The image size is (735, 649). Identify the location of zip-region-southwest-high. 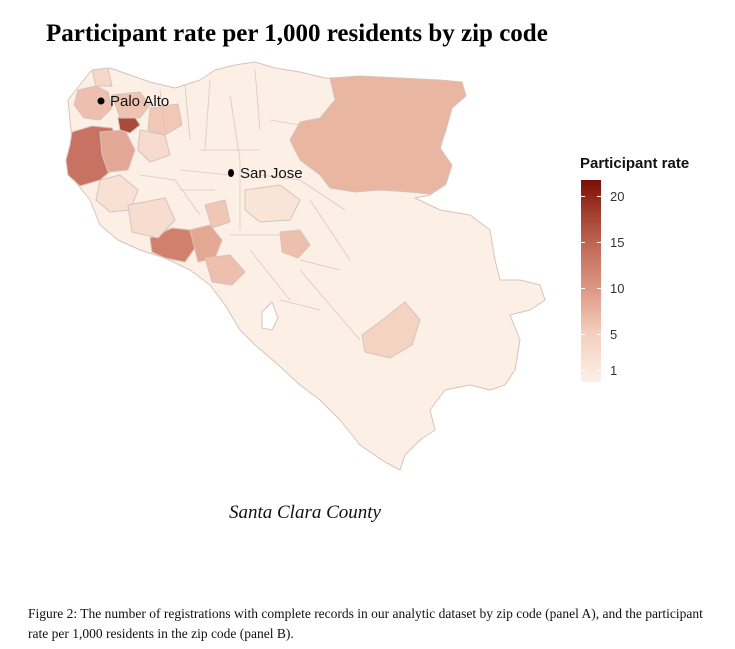
(172, 245).